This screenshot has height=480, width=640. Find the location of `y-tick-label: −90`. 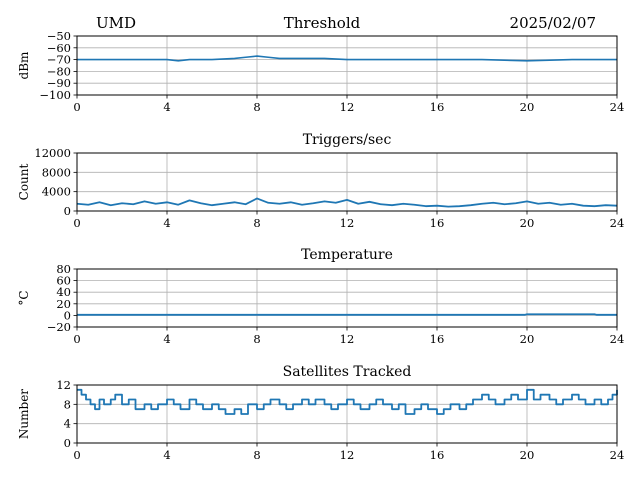

y-tick-label: −90 is located at coordinates (59, 83).